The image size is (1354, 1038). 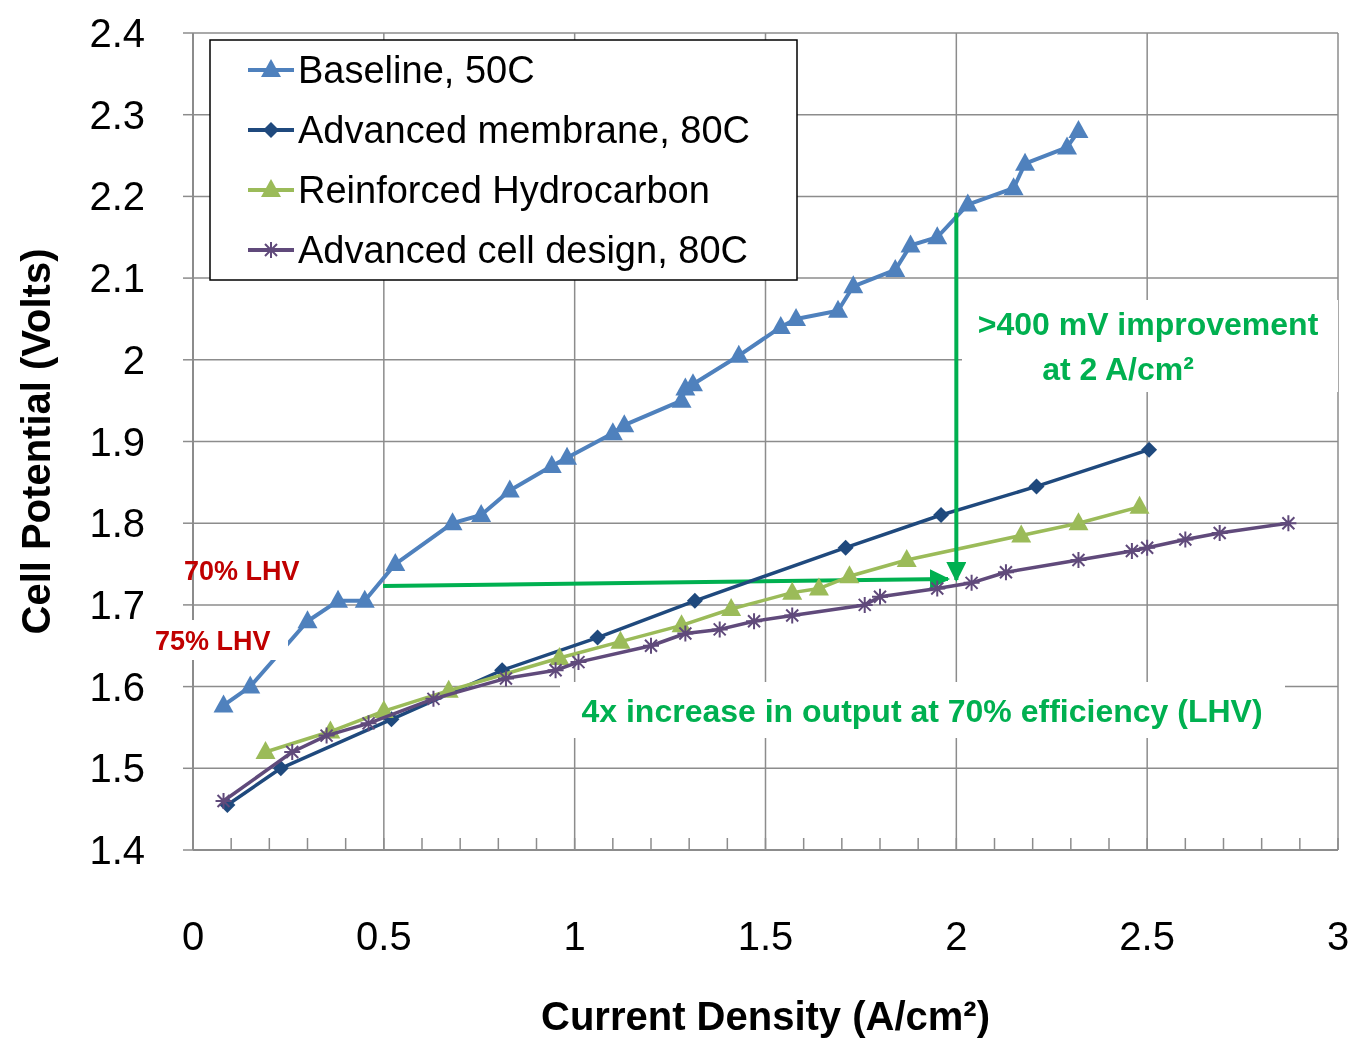 What do you see at coordinates (193, 936) in the screenshot?
I see `x-tick-label: 0` at bounding box center [193, 936].